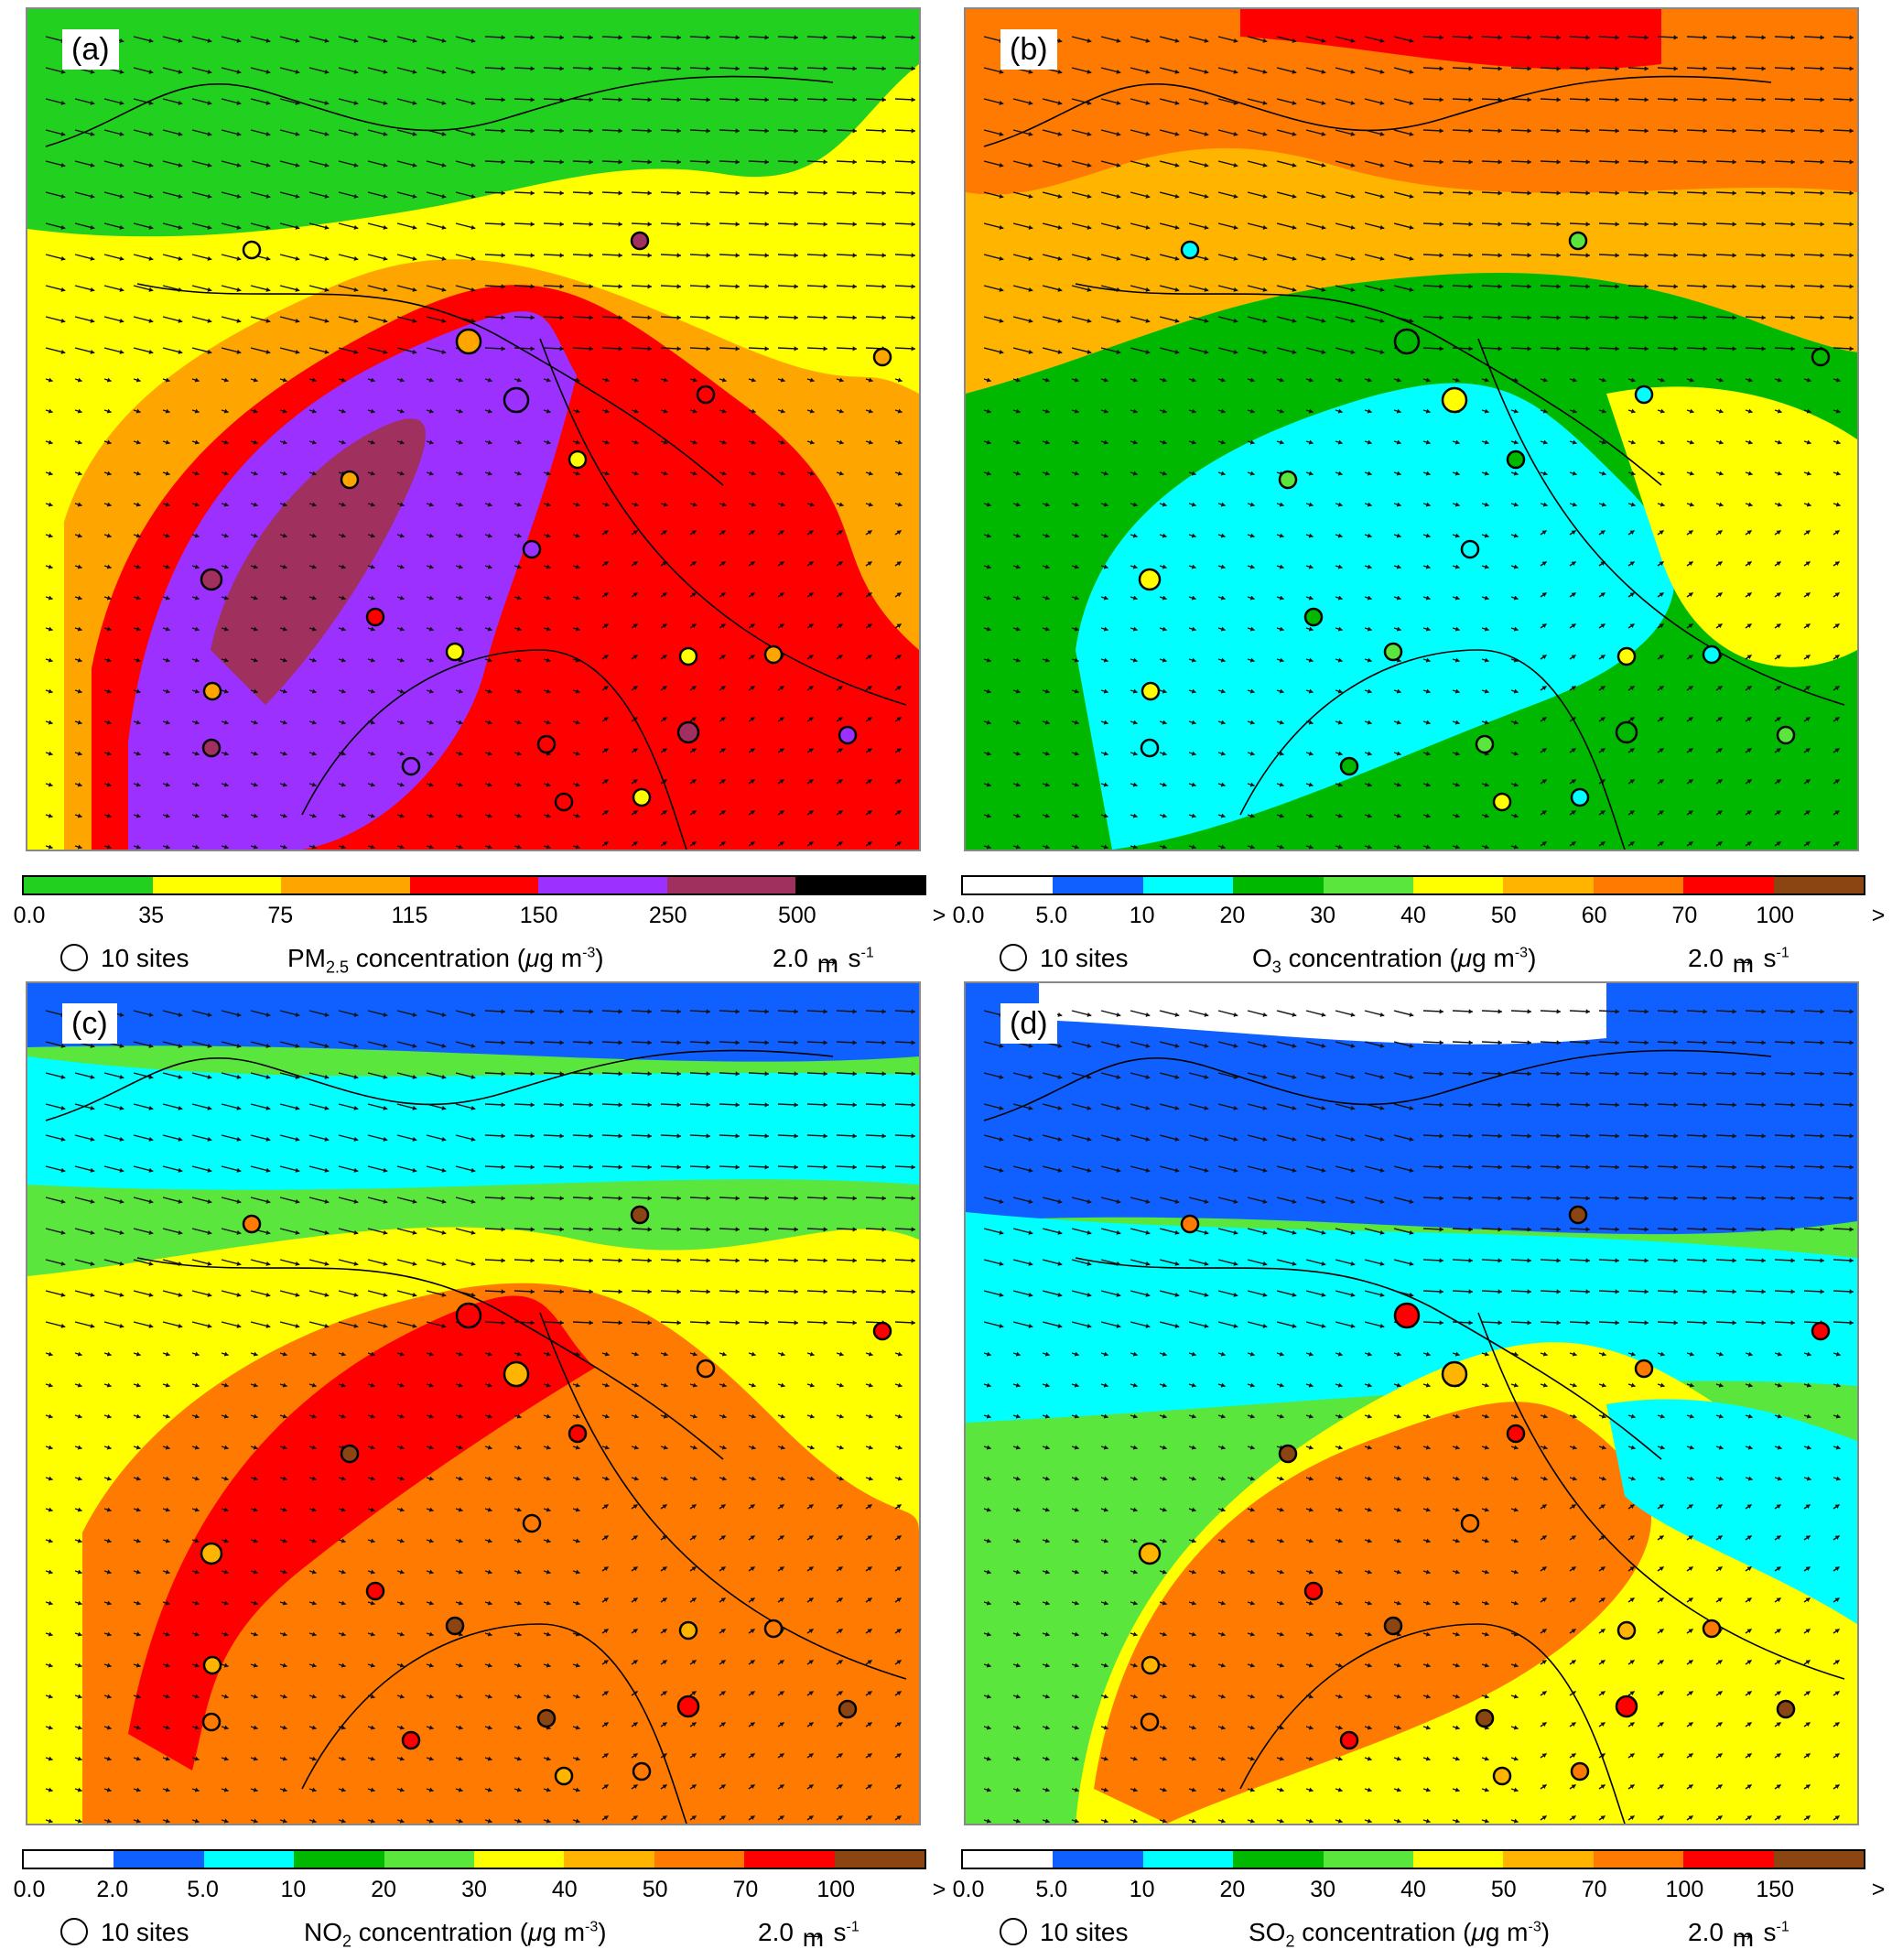 The width and height of the screenshot is (1892, 1960). What do you see at coordinates (836, 1889) in the screenshot?
I see `colorbar-tick-label: 100` at bounding box center [836, 1889].